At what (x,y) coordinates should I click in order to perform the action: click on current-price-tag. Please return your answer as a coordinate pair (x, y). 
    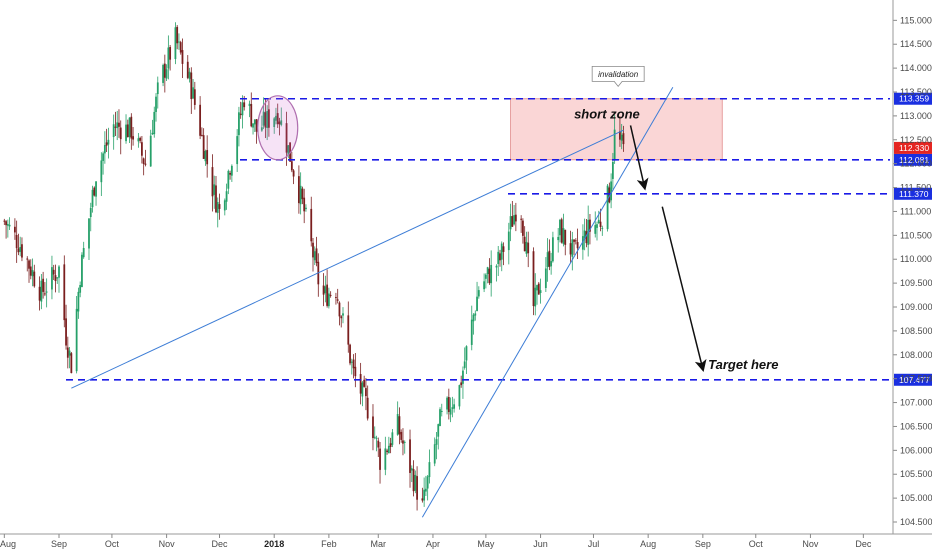
    Looking at the image, I should click on (913, 147).